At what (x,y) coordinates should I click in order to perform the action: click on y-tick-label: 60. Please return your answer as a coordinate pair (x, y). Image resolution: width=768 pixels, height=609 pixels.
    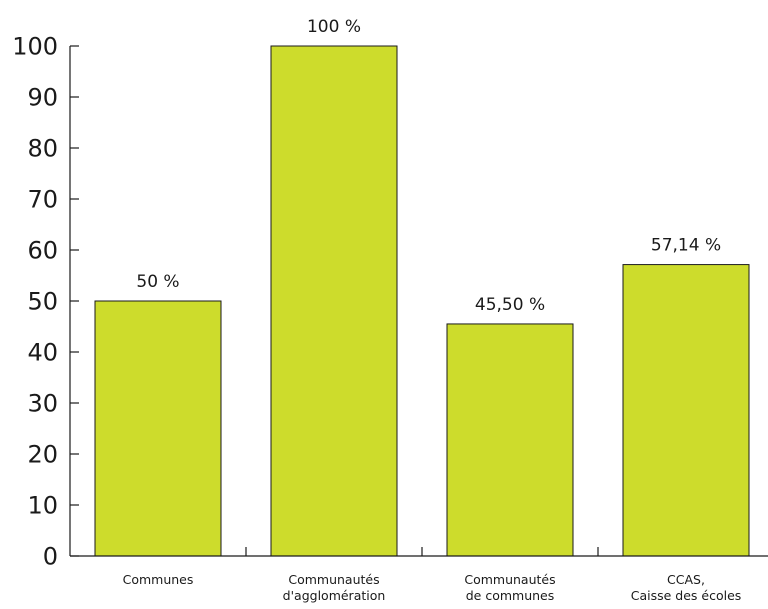
    Looking at the image, I should click on (42, 251).